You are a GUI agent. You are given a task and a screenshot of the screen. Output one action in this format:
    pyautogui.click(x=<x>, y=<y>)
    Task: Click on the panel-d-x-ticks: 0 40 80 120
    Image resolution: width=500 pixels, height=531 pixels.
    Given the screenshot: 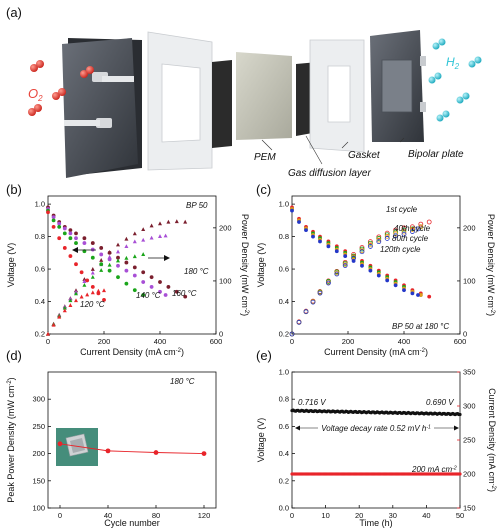 What is the action you would take?
    pyautogui.click(x=134, y=512)
    